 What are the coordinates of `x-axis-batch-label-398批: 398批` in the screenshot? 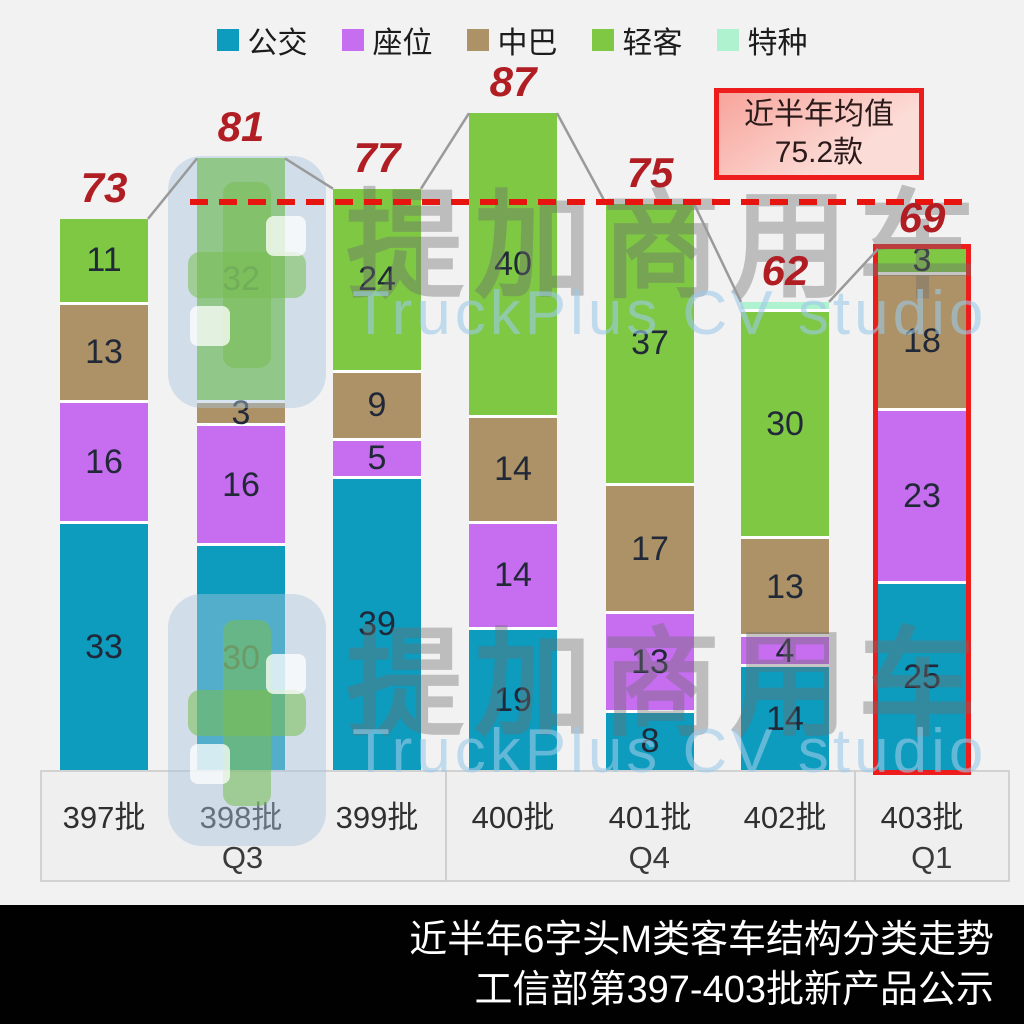 It's located at (241, 817).